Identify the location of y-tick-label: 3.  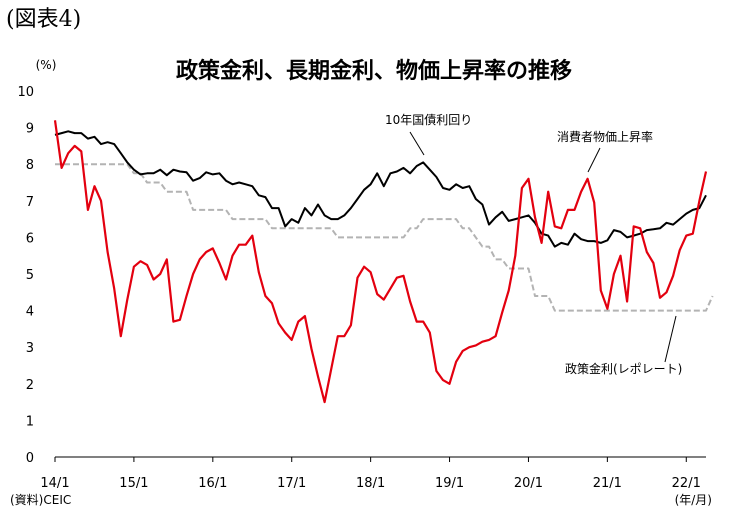
(30, 348).